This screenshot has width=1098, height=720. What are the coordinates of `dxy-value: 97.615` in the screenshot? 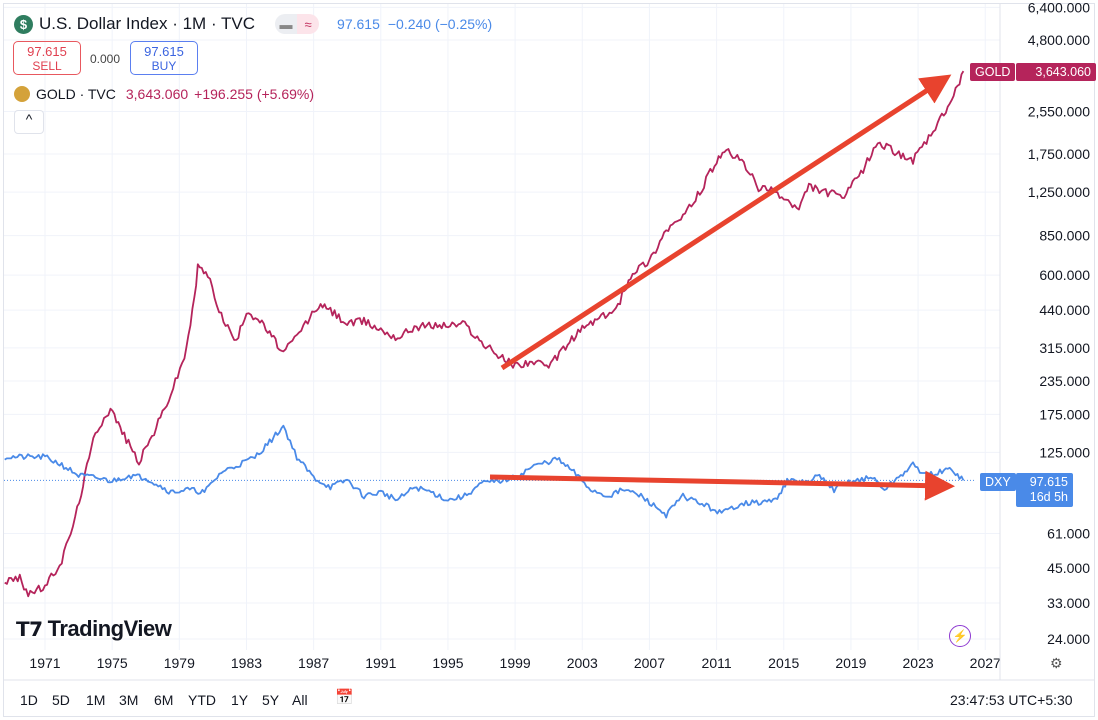 It's located at (1048, 482).